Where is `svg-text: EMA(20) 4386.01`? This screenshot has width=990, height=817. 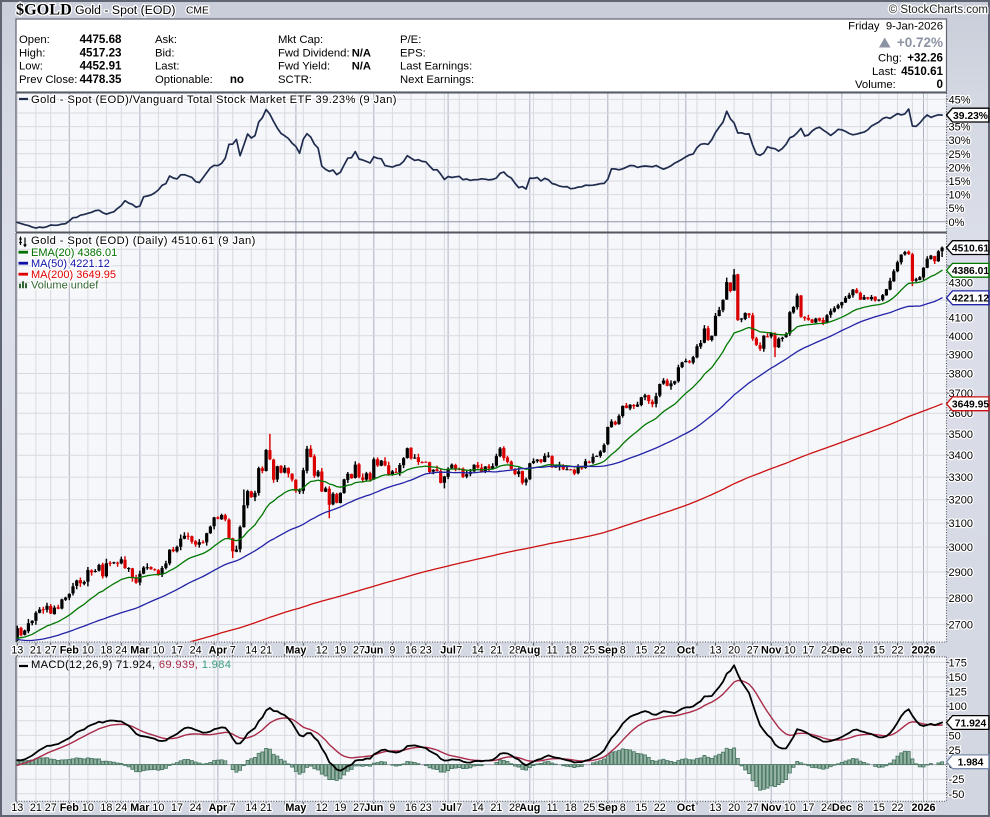
svg-text: EMA(20) 4386.01 is located at coordinates (74, 253).